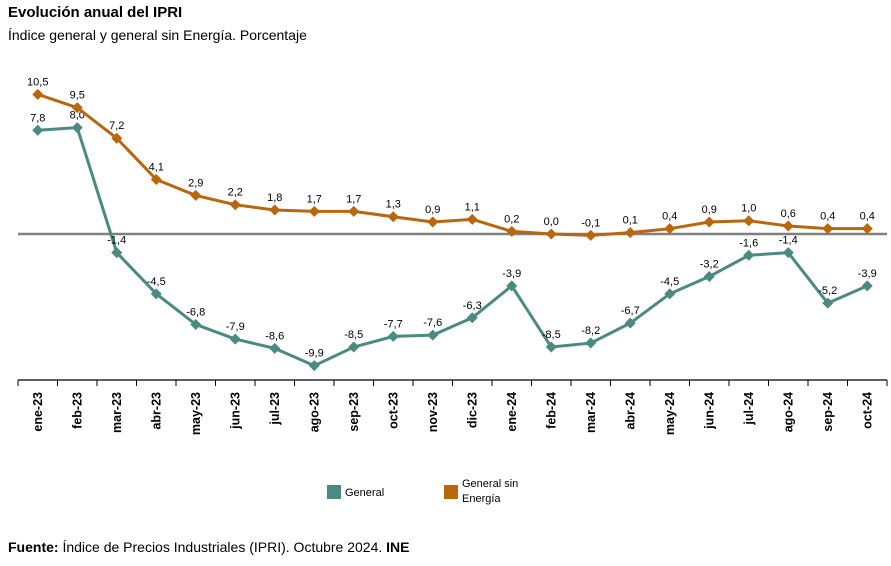 The width and height of the screenshot is (891, 566). What do you see at coordinates (709, 265) in the screenshot?
I see `data-label: -3,2` at bounding box center [709, 265].